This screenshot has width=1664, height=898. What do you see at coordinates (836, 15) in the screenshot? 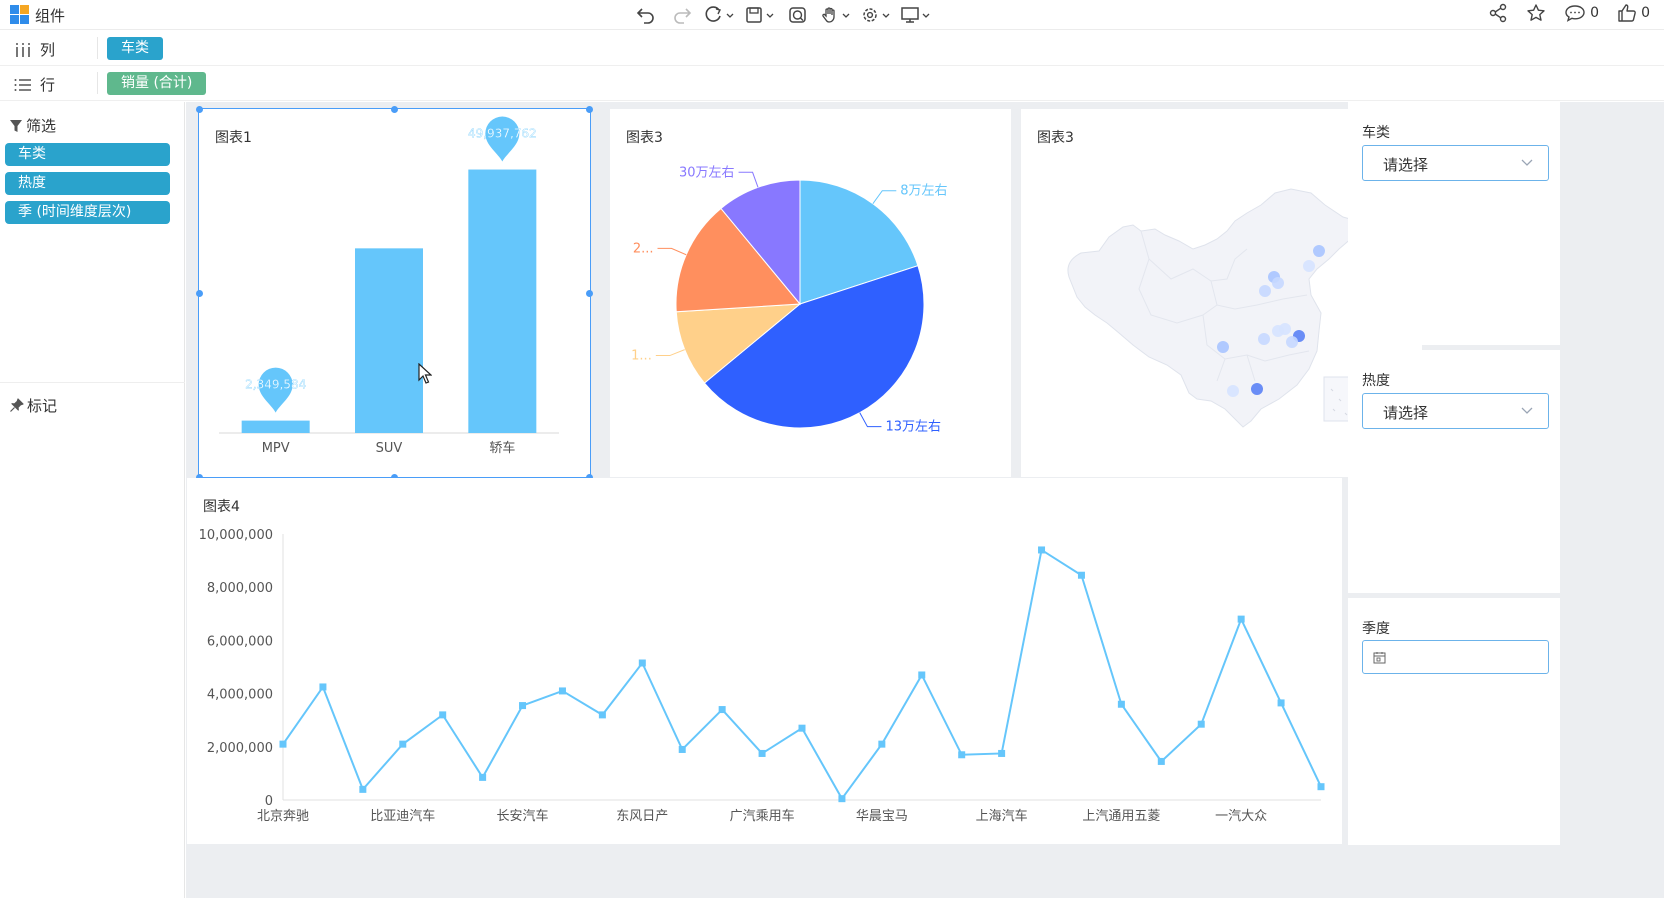
I see `hand-icon` at bounding box center [836, 15].